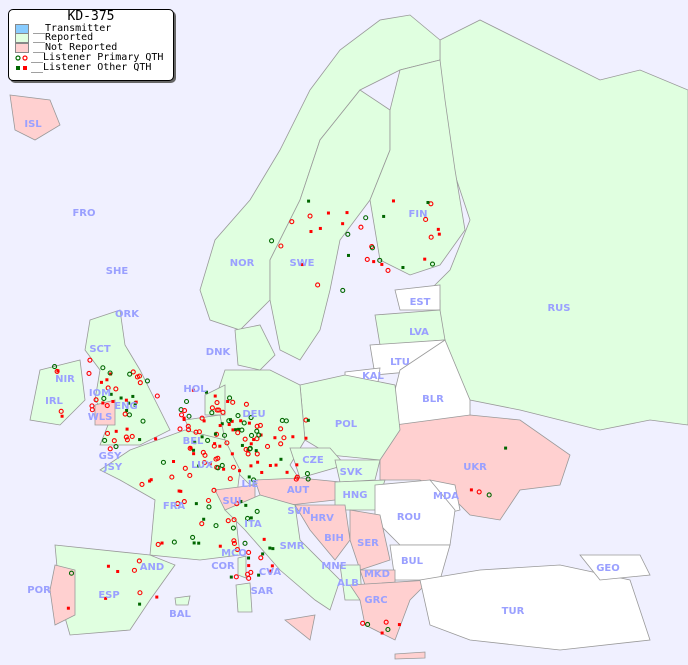 This screenshot has width=688, height=665. What do you see at coordinates (313, 460) in the screenshot?
I see `country-label-cze: CZE` at bounding box center [313, 460].